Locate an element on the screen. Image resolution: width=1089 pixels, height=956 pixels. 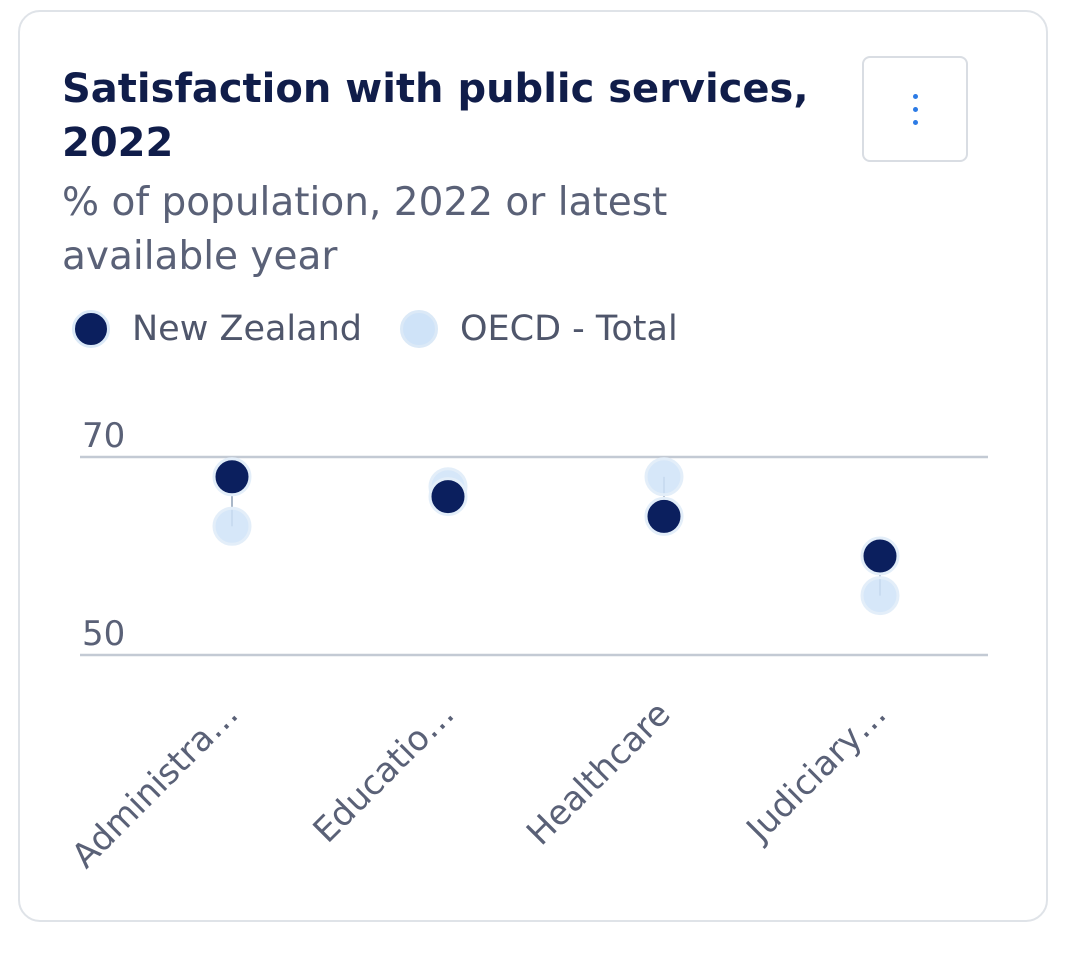
legend-label-new-zealand: New Zealand is located at coordinates (247, 329).